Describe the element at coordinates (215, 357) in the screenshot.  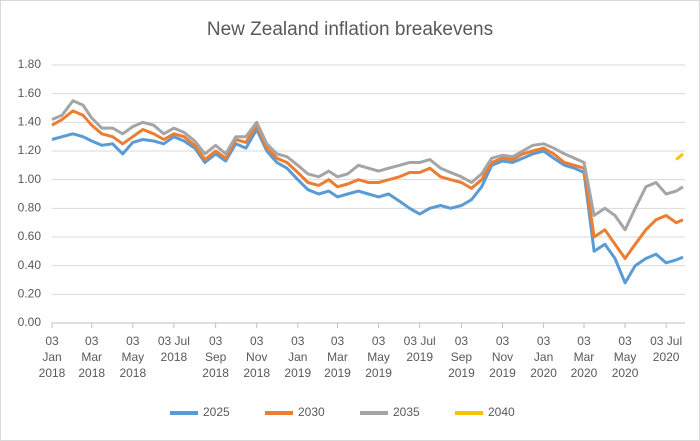
I see `x-tick-label: 03 Sep 2018` at that location.